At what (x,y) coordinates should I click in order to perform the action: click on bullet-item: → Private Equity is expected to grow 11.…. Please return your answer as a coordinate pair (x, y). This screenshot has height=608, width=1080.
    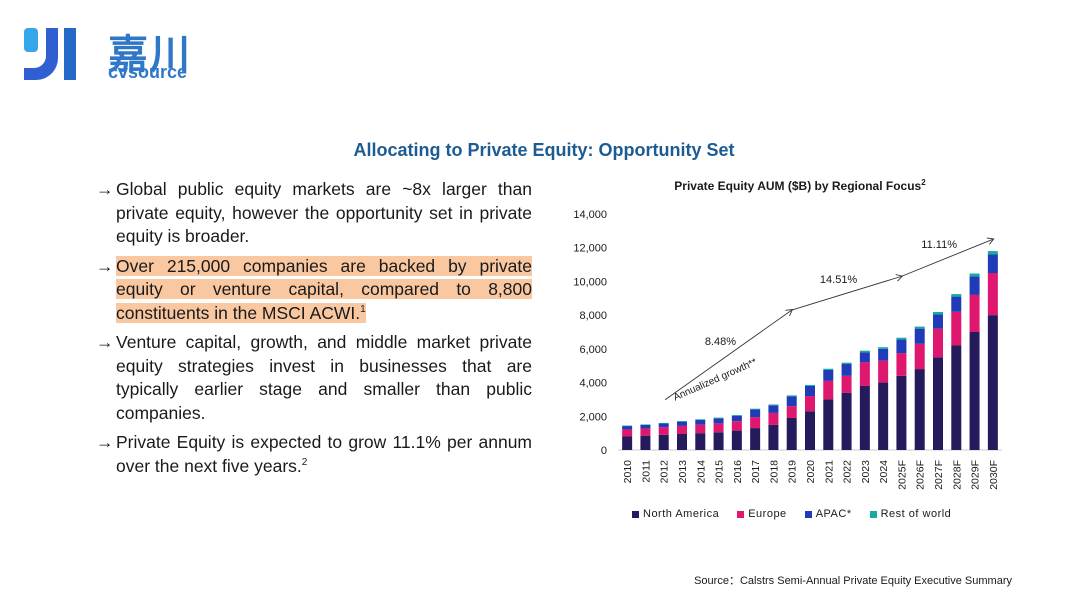
    Looking at the image, I should click on (314, 454).